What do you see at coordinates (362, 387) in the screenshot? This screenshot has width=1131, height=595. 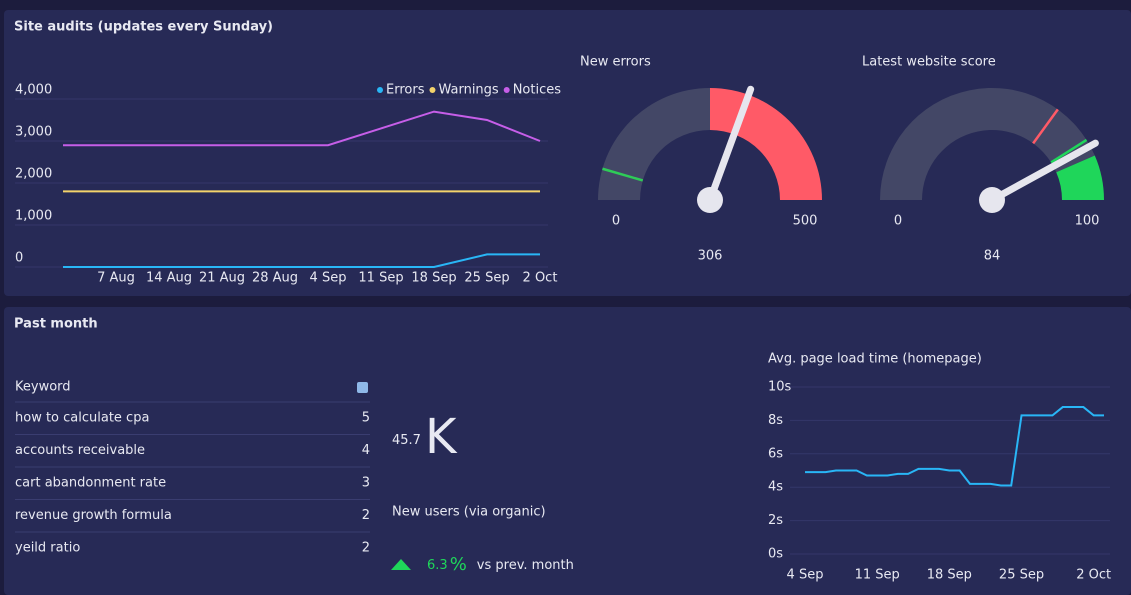 I see `sort-icon` at bounding box center [362, 387].